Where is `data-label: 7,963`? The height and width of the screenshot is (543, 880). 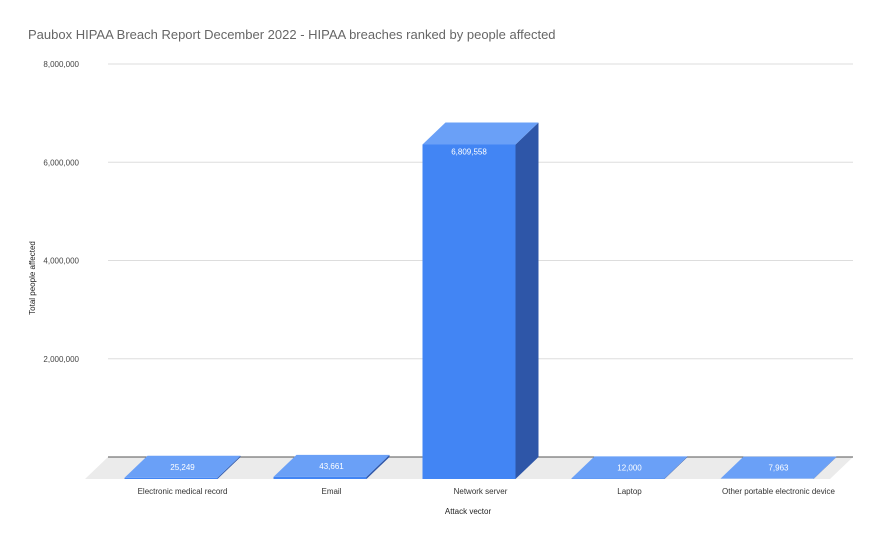 data-label: 7,963 is located at coordinates (778, 468).